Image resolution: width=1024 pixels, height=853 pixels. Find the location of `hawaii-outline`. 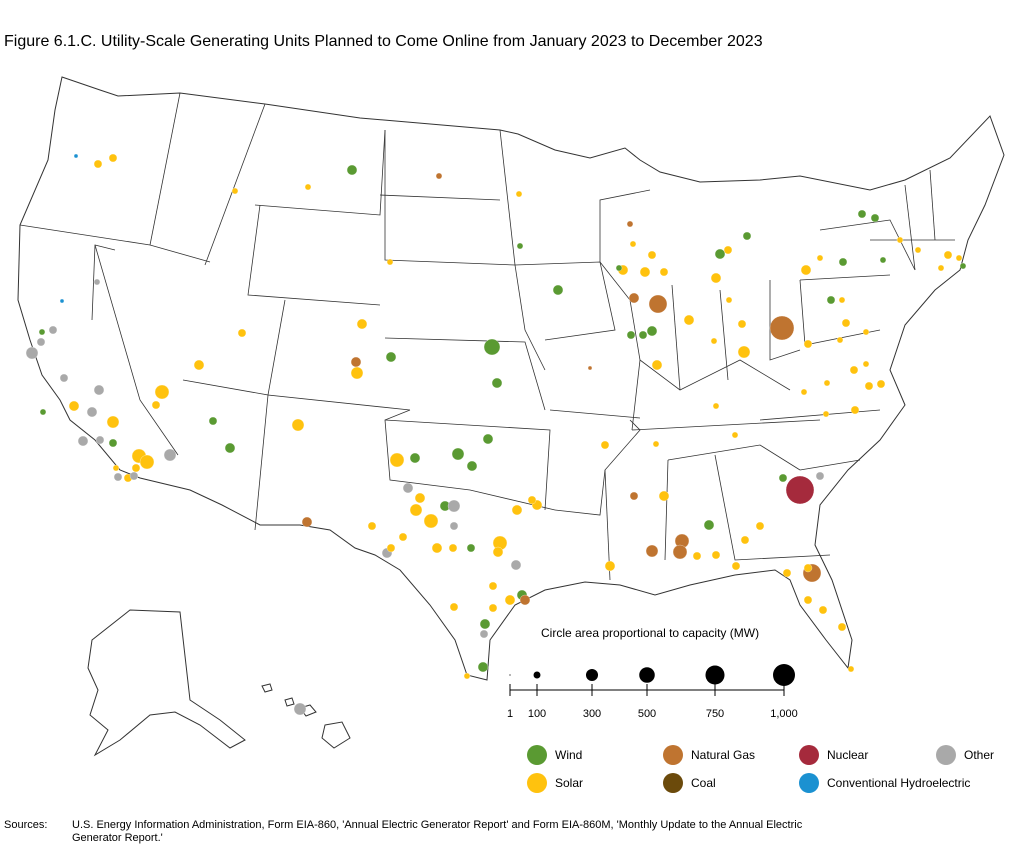

hawaii-outline is located at coordinates (306, 716).